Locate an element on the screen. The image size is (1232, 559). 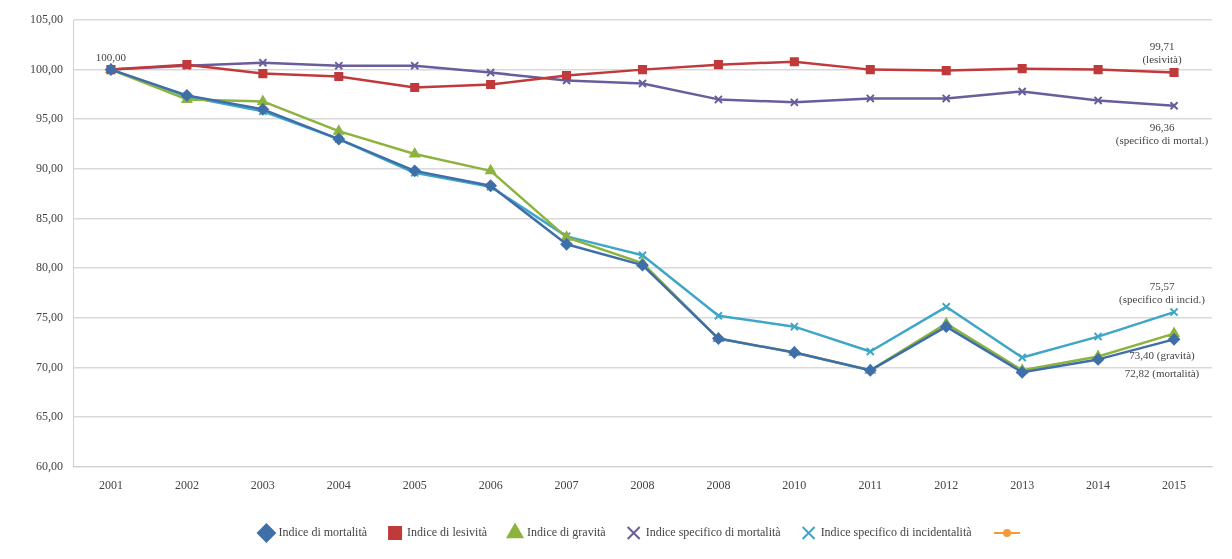
y-tick-label: 95,00 is located at coordinates (49, 118).